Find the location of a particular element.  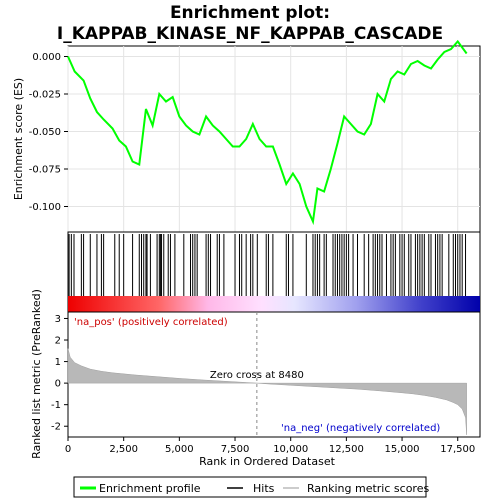

x-tick-label: 7,500 is located at coordinates (235, 449).